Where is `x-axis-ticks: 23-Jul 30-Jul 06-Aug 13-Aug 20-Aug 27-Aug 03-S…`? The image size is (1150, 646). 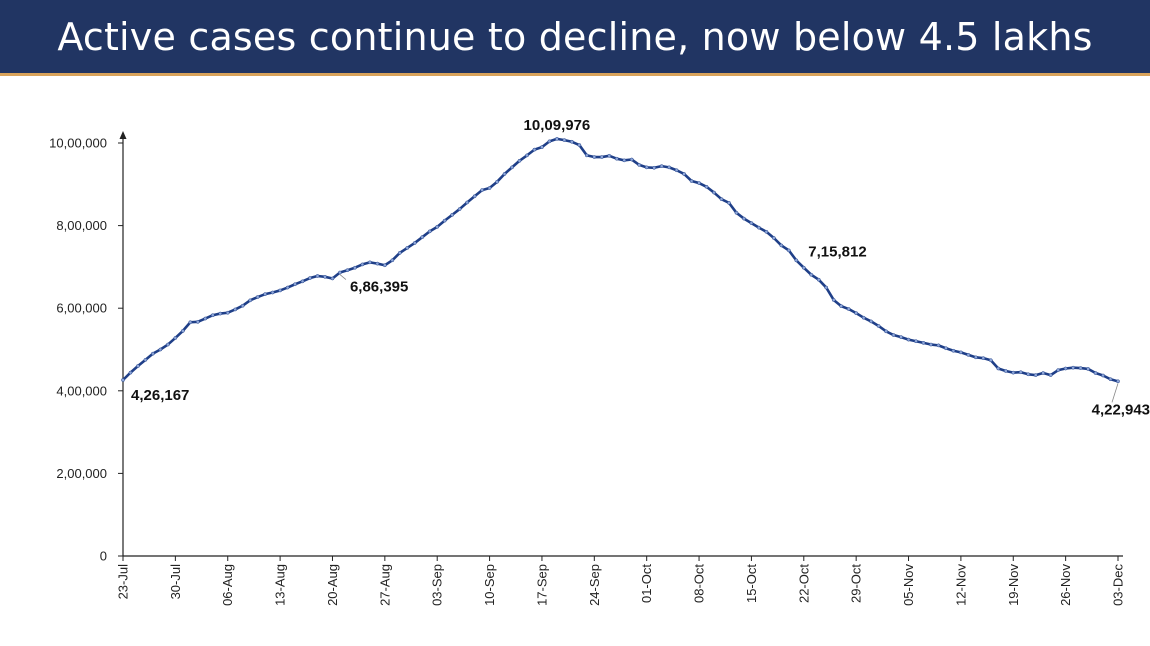
x-axis-ticks: 23-Jul 30-Jul 06-Aug 13-Aug 20-Aug 27-Aug 03-S… is located at coordinates (621, 581).